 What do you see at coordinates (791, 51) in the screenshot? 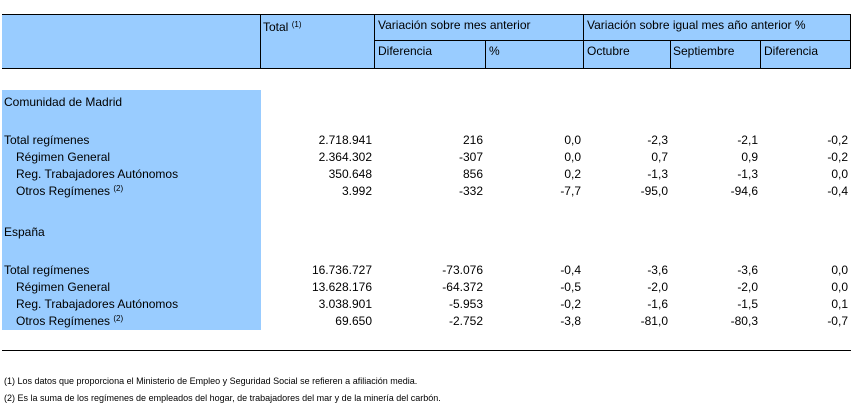
I see `header-diferencia-2: Diferencia` at bounding box center [791, 51].